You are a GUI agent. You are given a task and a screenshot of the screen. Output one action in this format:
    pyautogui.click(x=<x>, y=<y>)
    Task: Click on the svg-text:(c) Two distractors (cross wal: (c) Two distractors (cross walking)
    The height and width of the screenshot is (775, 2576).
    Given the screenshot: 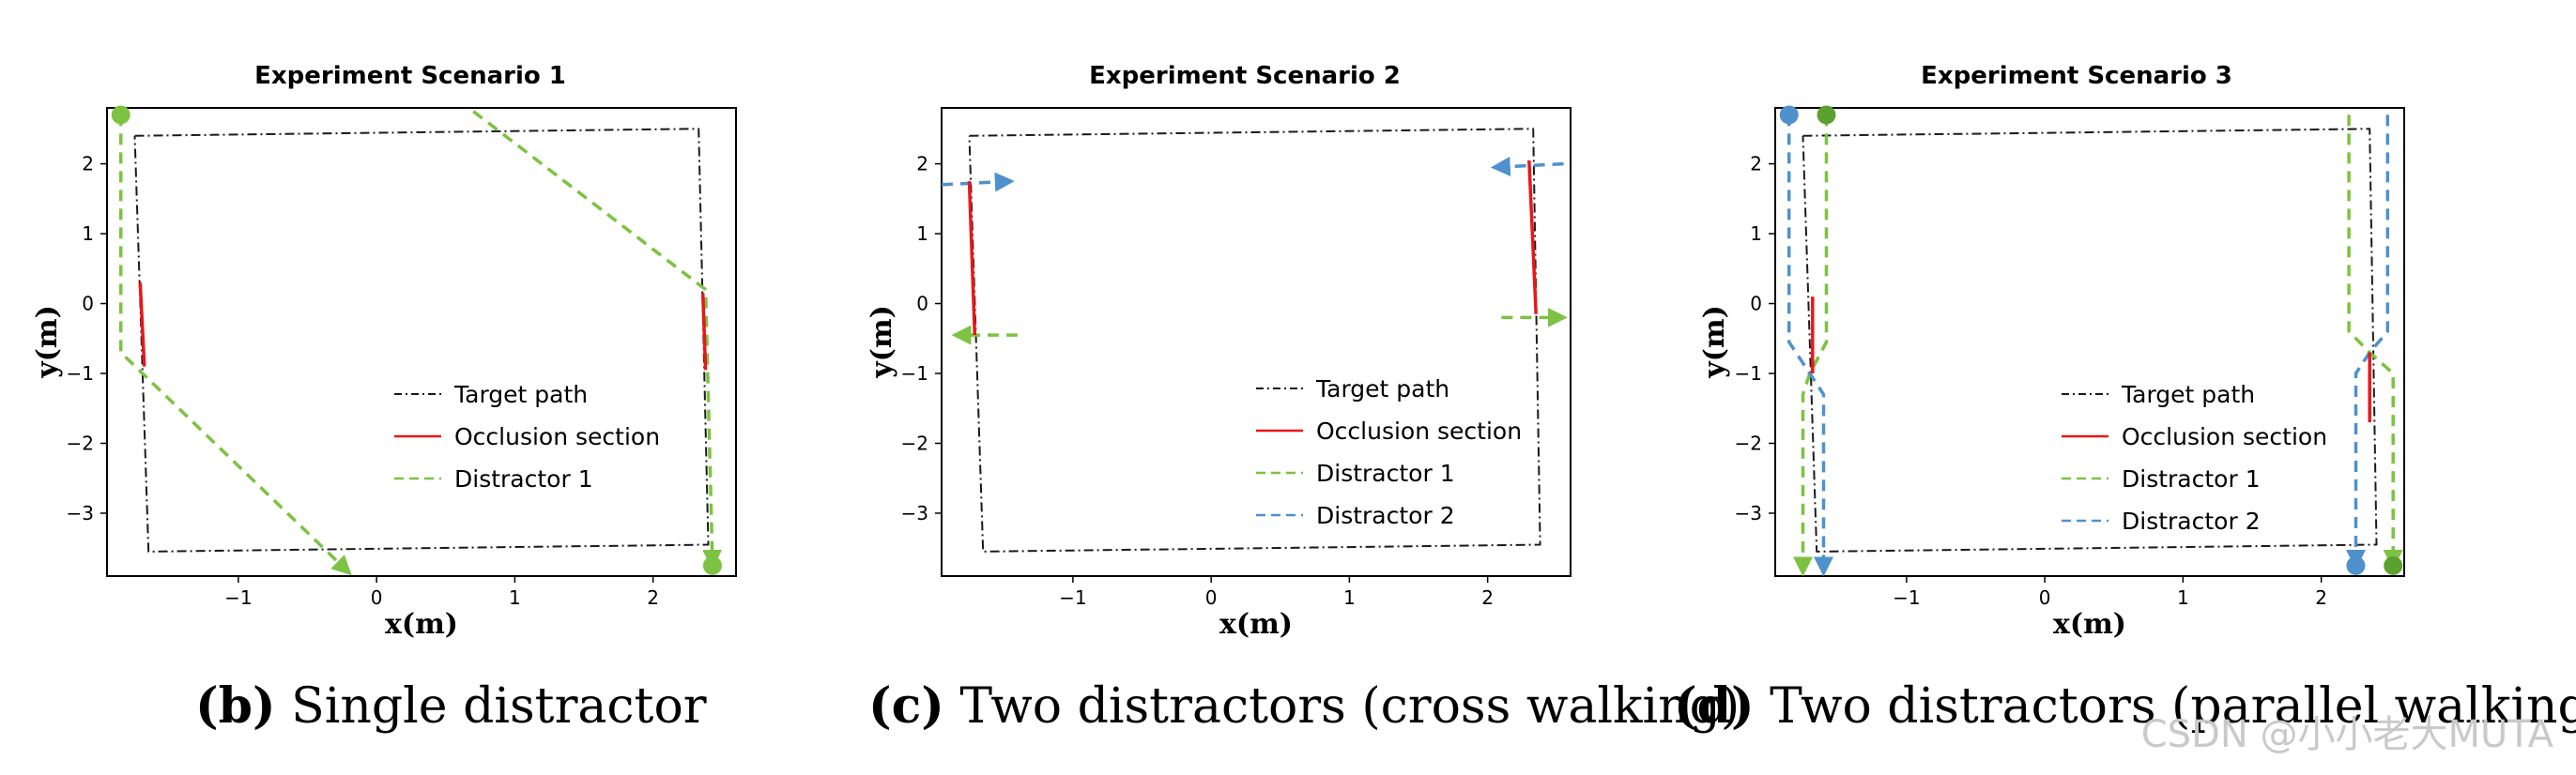 What is the action you would take?
    pyautogui.click(x=1304, y=706)
    